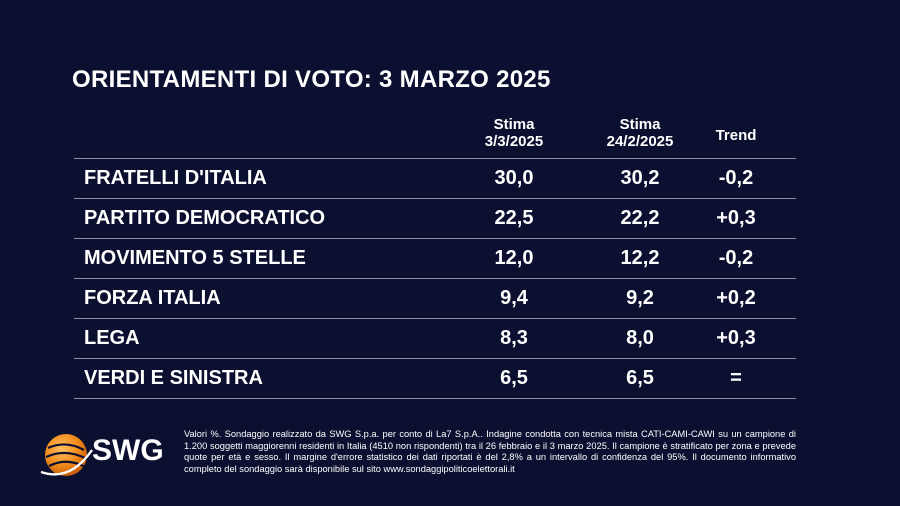 This screenshot has width=900, height=506. Describe the element at coordinates (640, 124) in the screenshot. I see `column-header-previous-label: Stima` at that location.